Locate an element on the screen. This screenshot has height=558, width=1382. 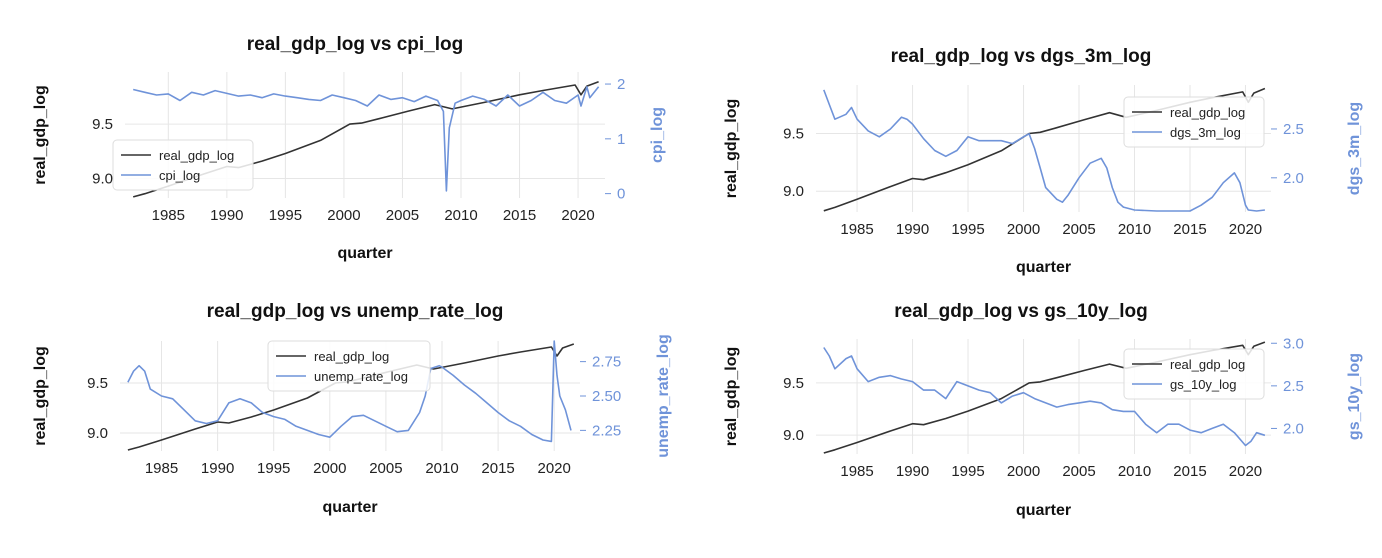
series-line-cpi-log is located at coordinates (366, 139).